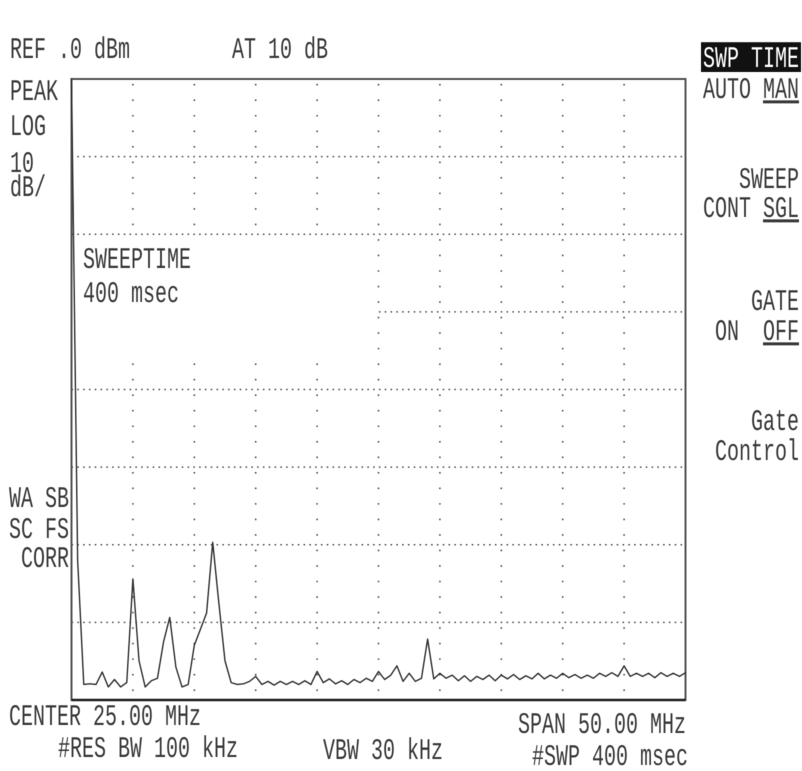 This screenshot has height=771, width=802. What do you see at coordinates (383, 751) in the screenshot?
I see `text: VBW 30 kHz` at bounding box center [383, 751].